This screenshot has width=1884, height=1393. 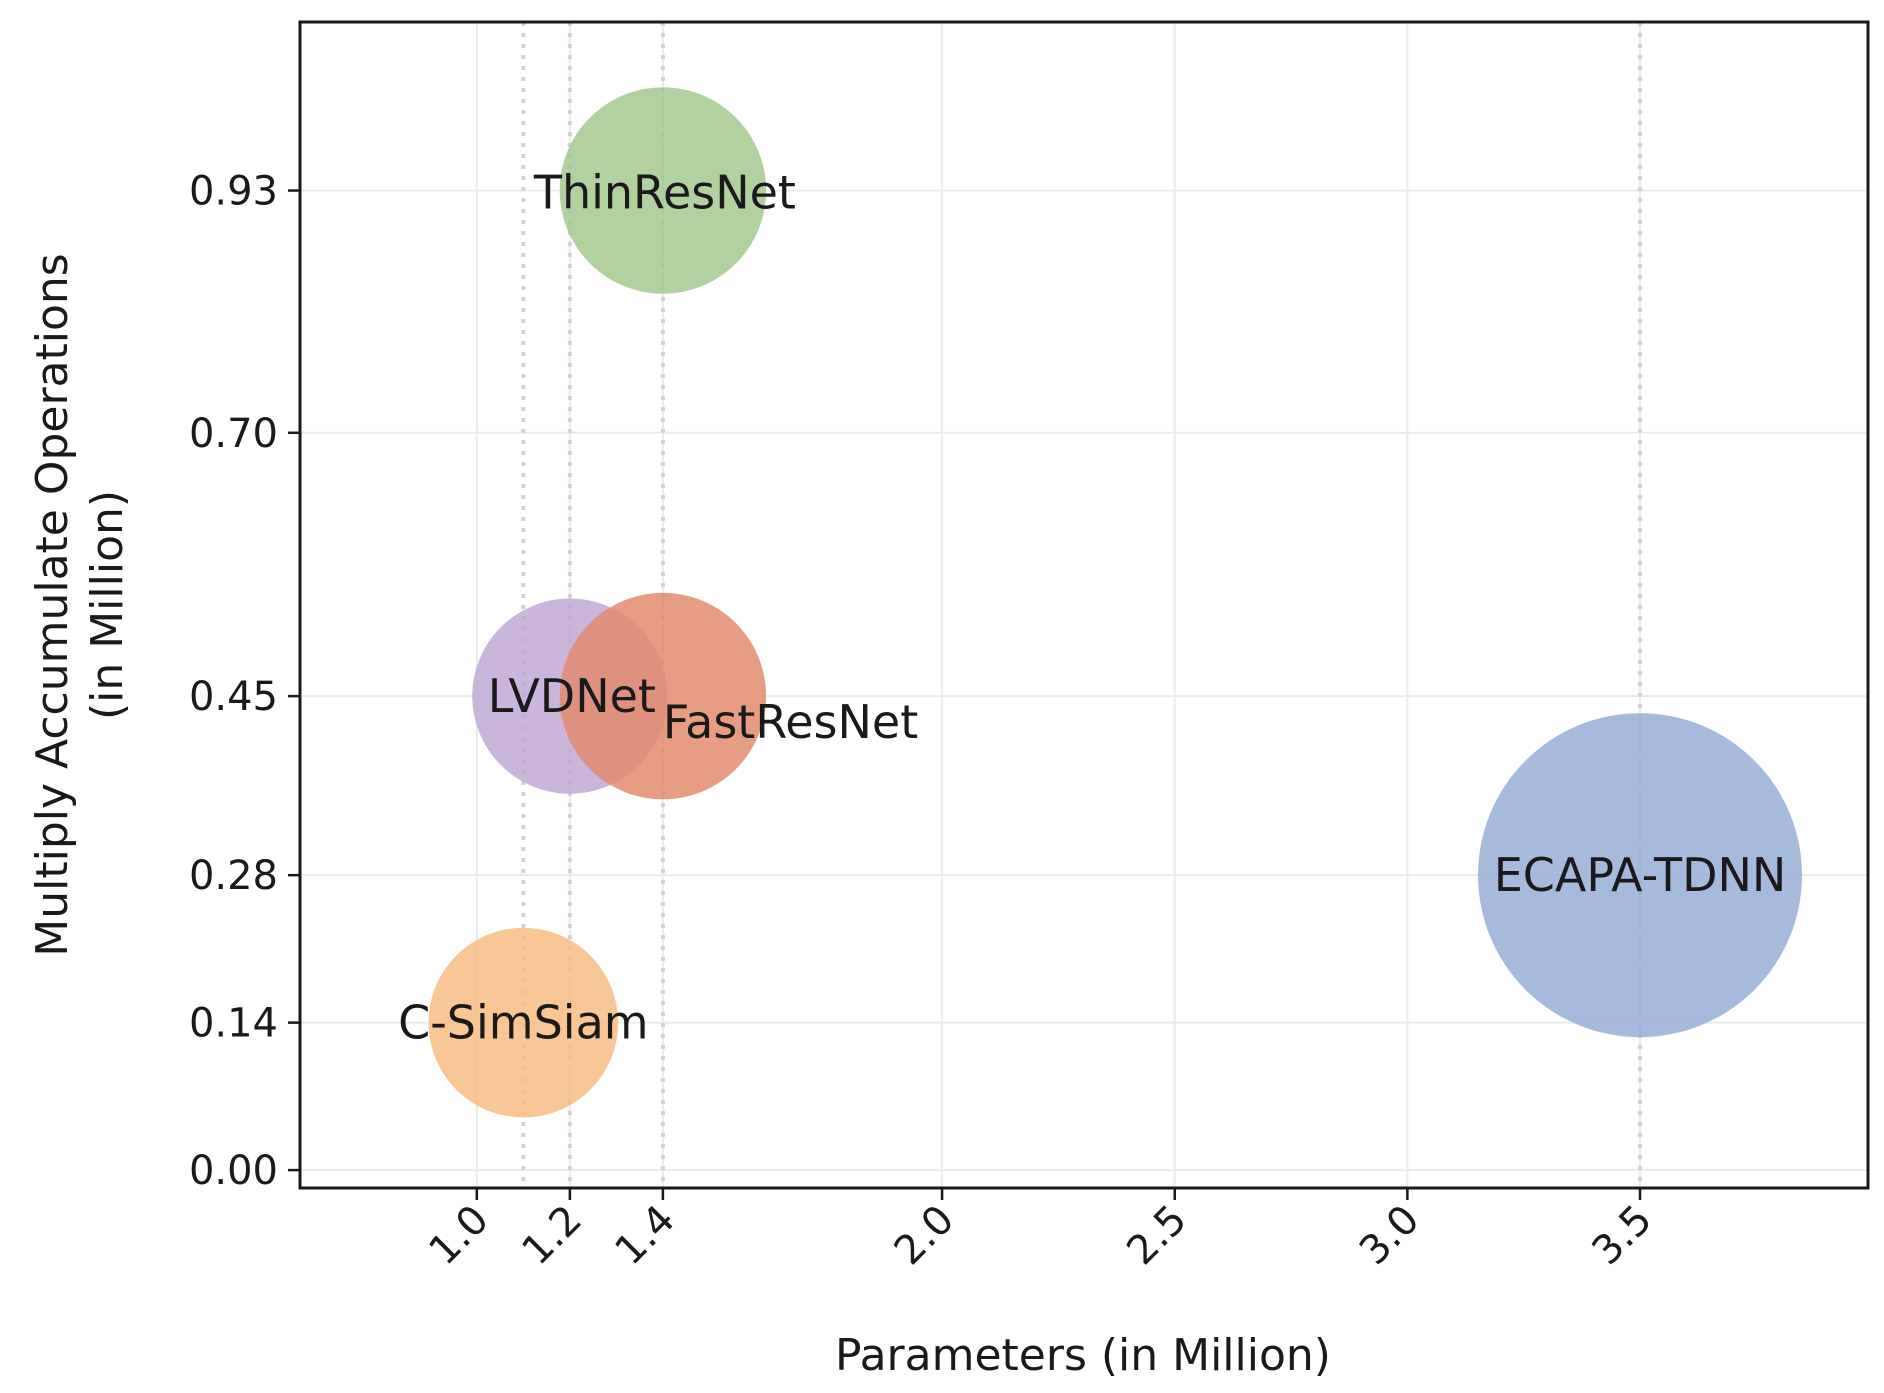 I want to click on label-lvdnet: LVDNet, so click(x=572, y=696).